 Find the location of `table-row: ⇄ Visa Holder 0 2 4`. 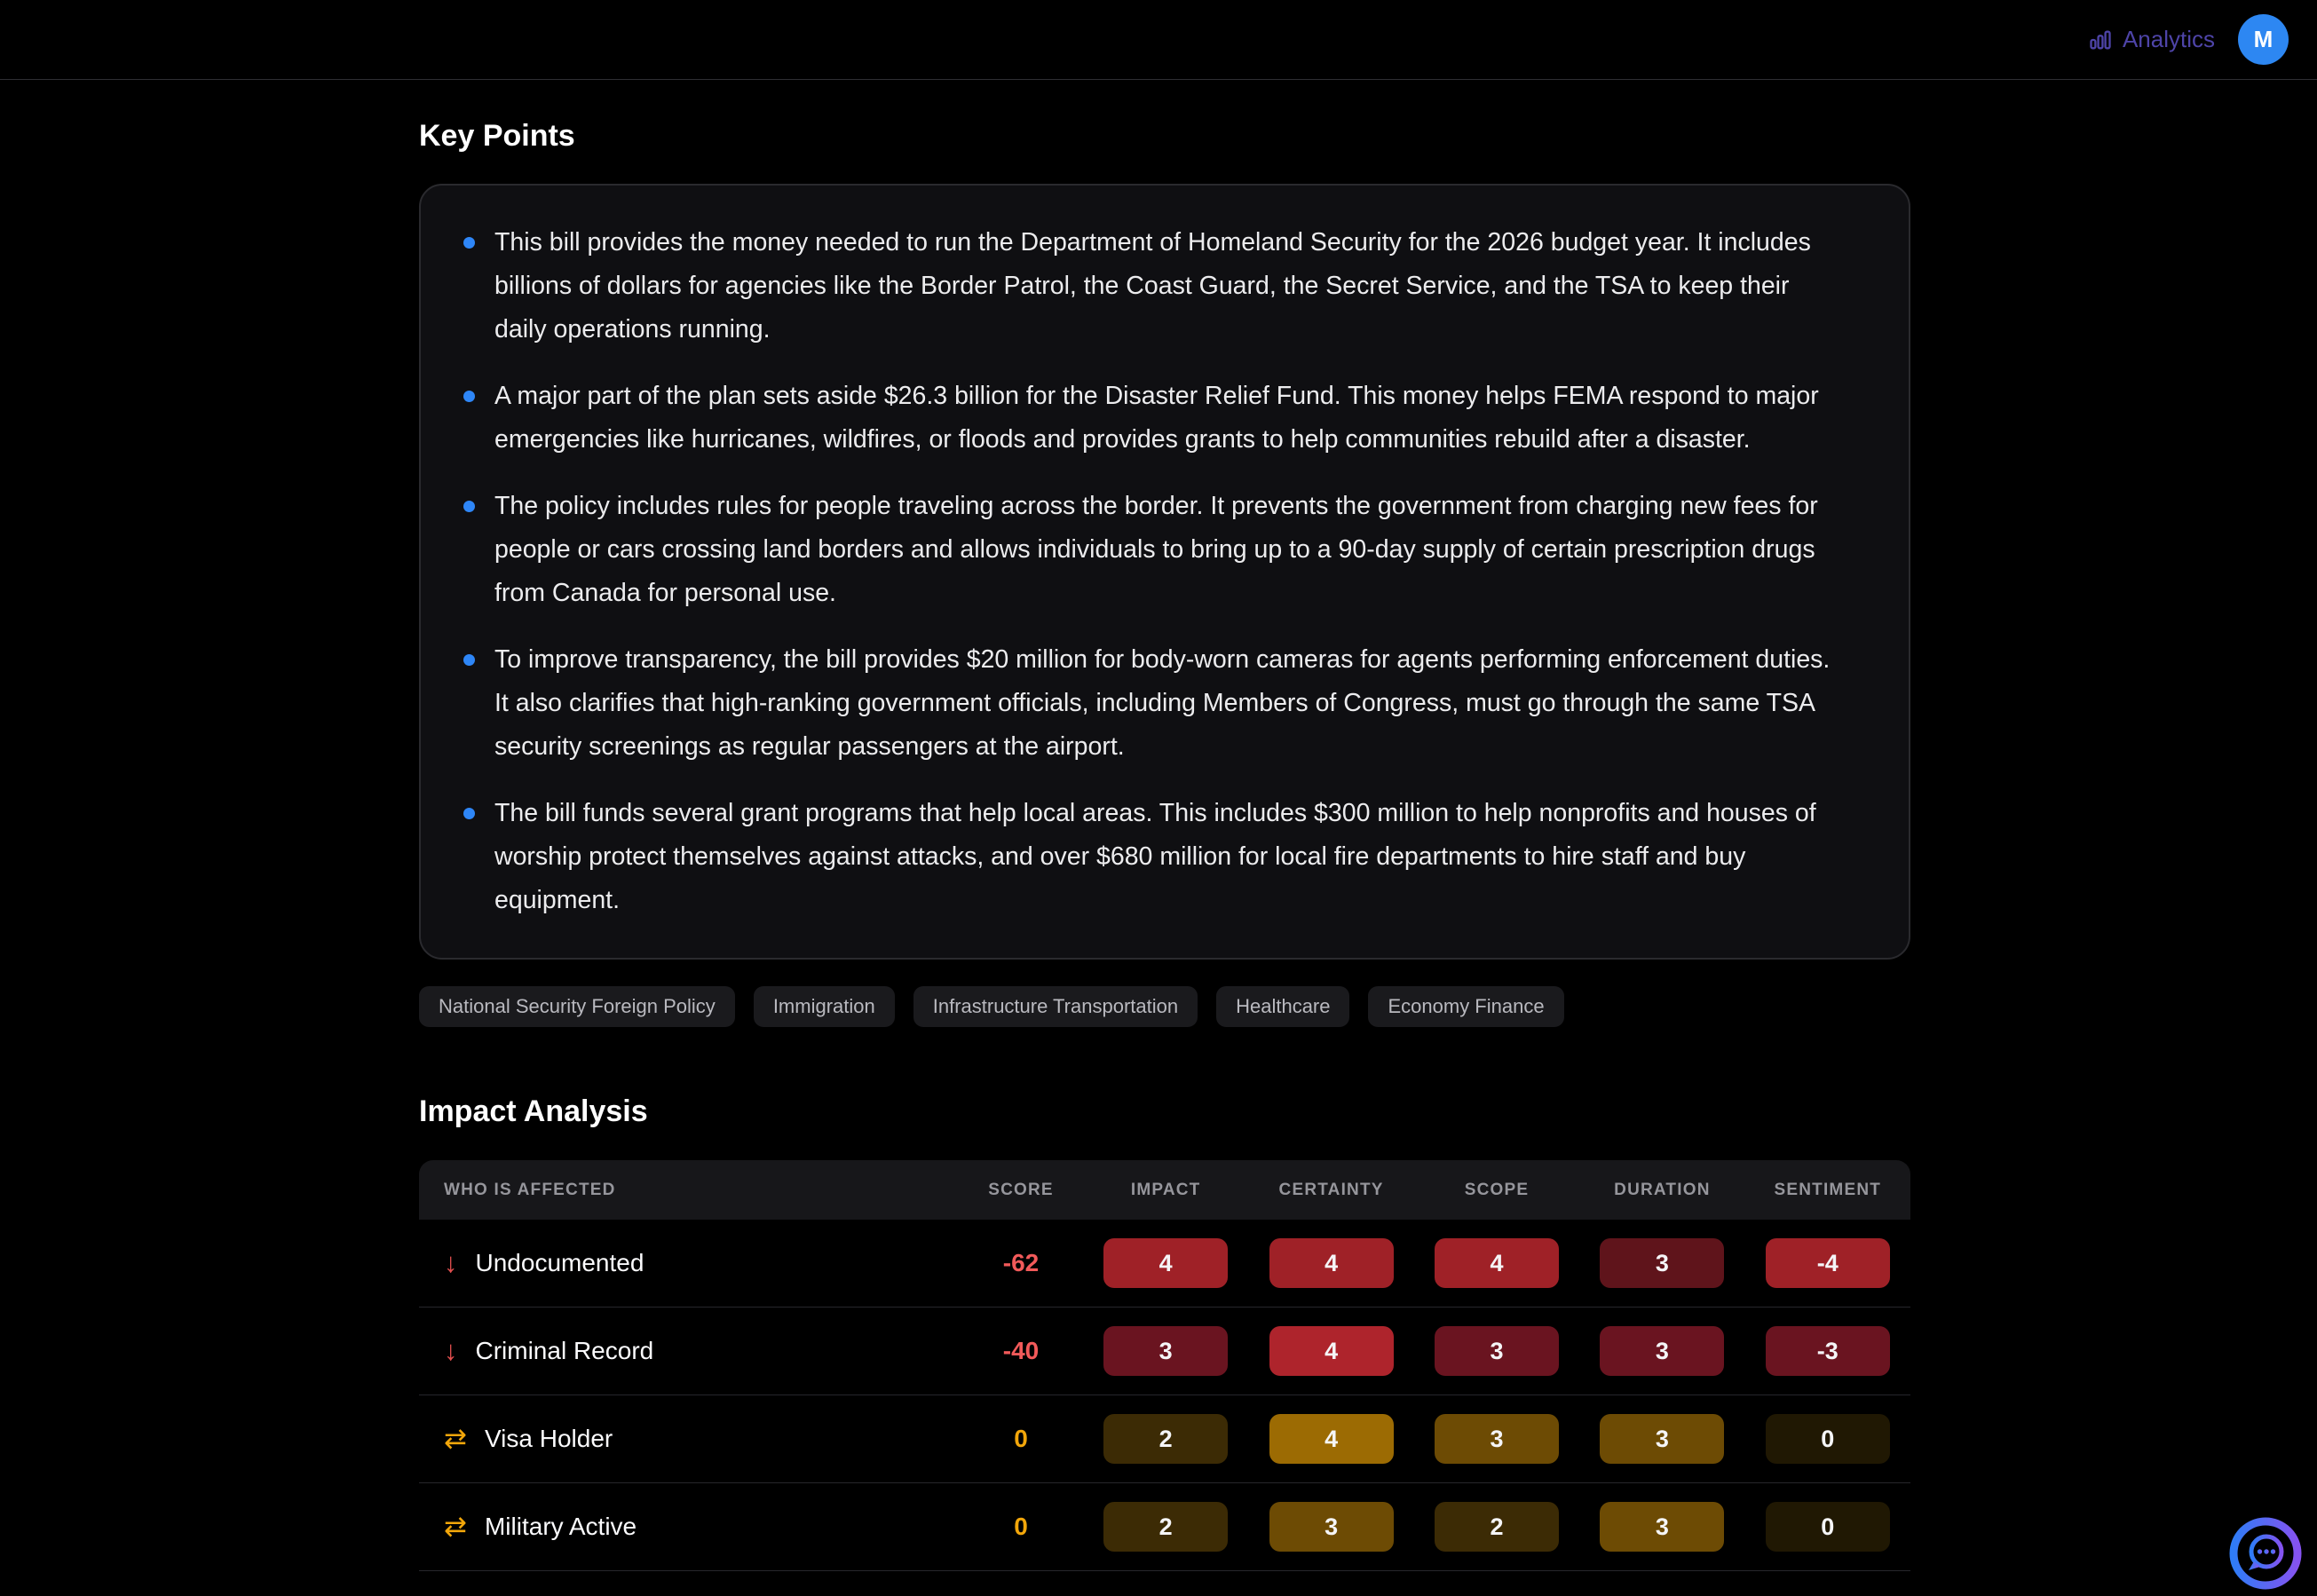

table-row: ⇄ Visa Holder 0 2 4 is located at coordinates (1164, 1439).